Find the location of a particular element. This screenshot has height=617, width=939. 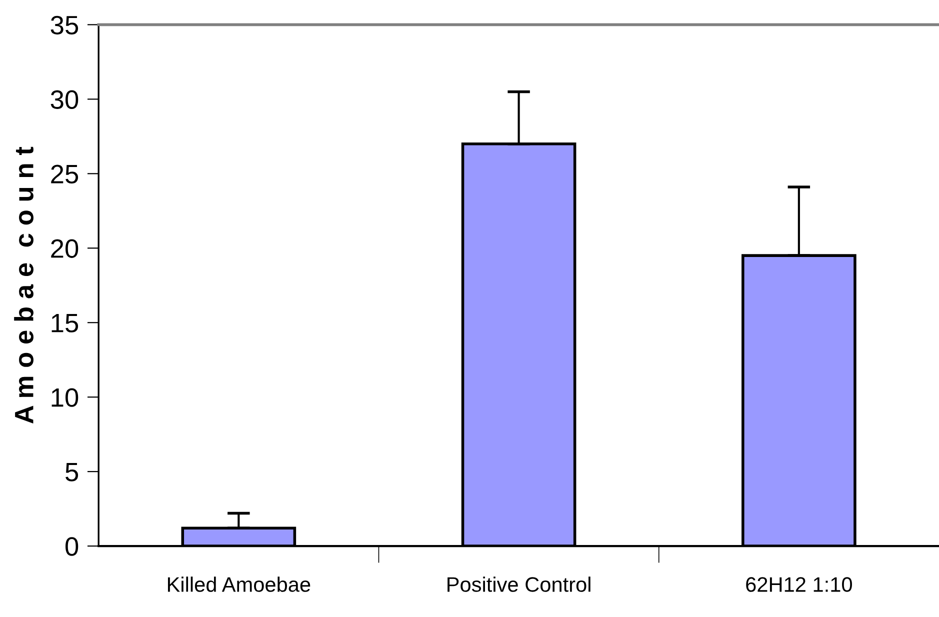

y-tick-label: 15 is located at coordinates (65, 323).